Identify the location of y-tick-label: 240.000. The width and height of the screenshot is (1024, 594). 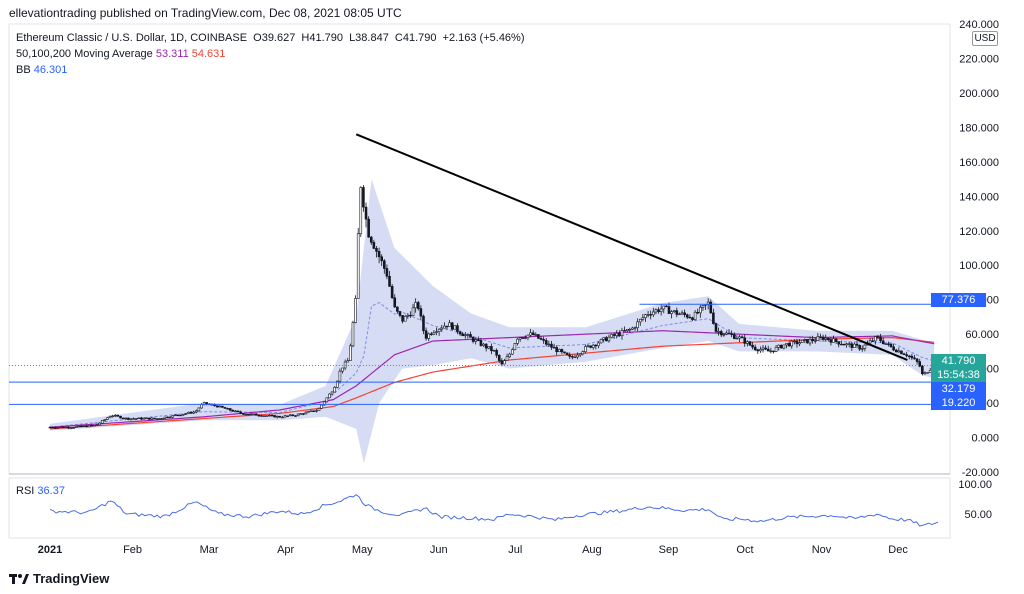
(979, 25).